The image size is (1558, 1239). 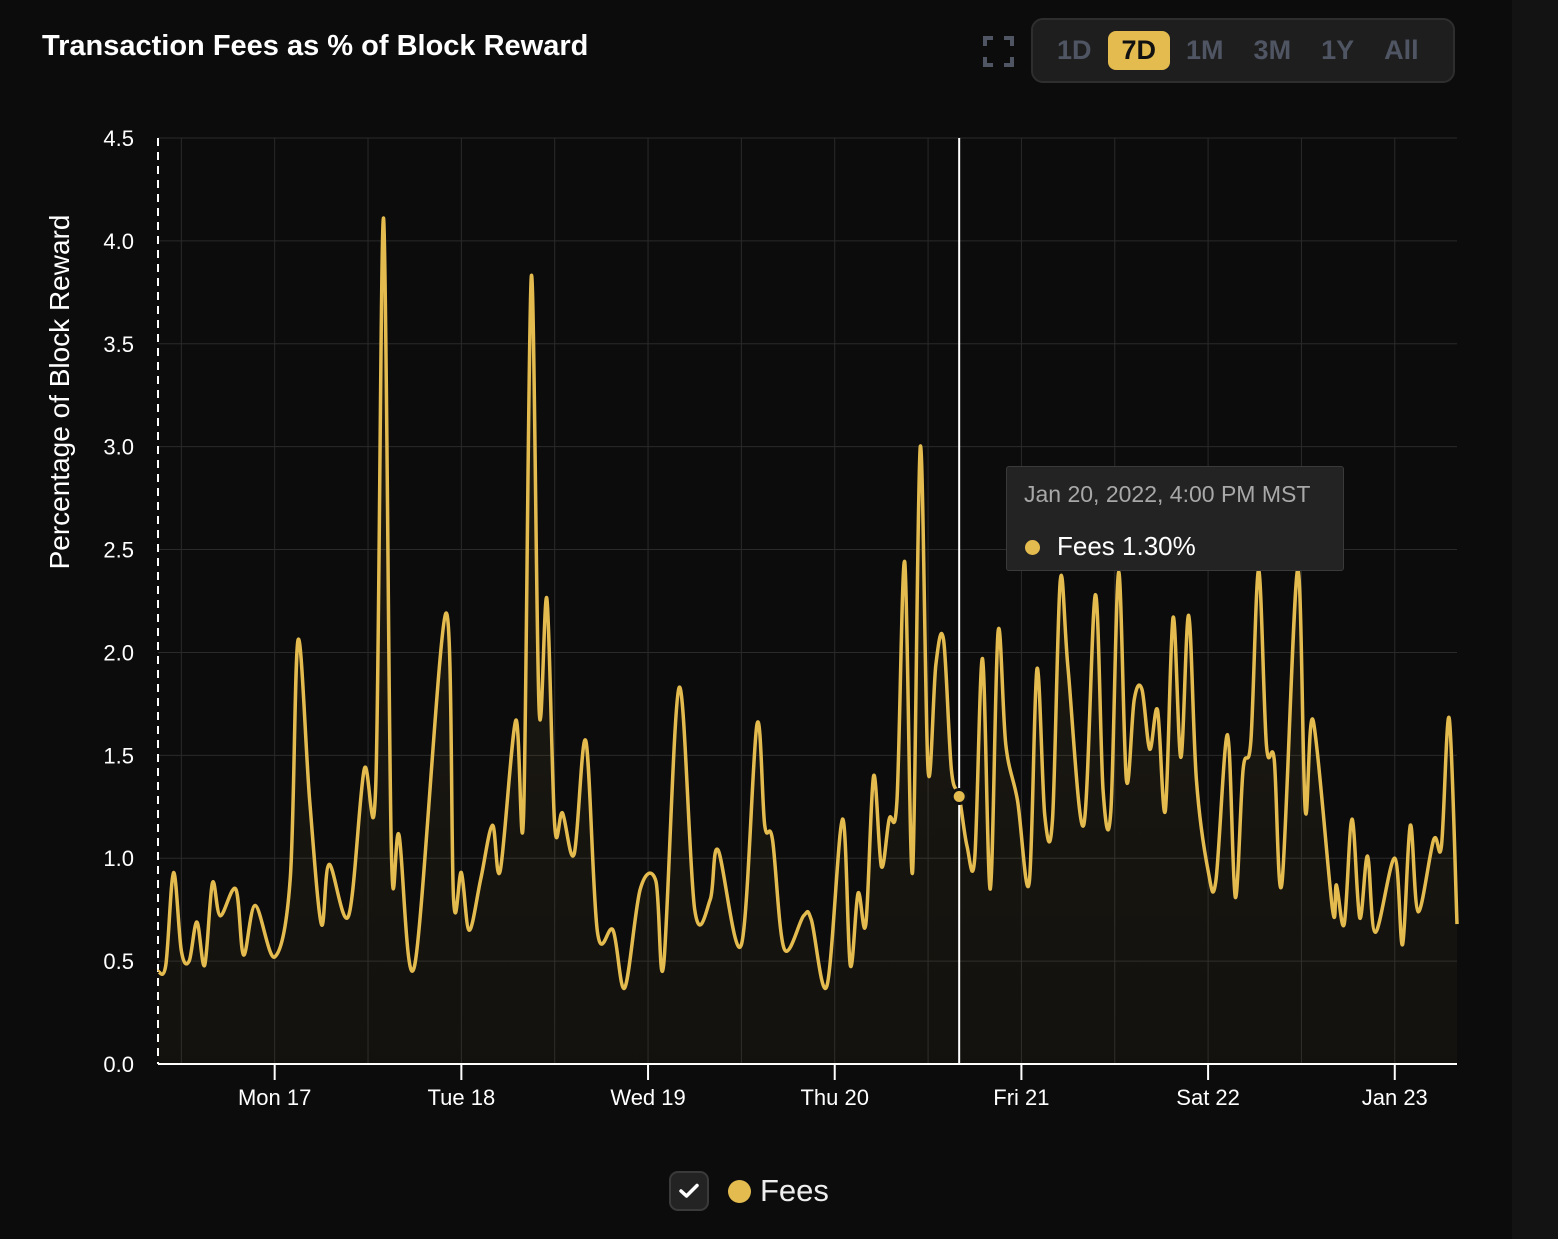 What do you see at coordinates (1175, 518) in the screenshot?
I see `tooltip: Jan 20, 2022, 4:00 PM MST Fees 1.30%` at bounding box center [1175, 518].